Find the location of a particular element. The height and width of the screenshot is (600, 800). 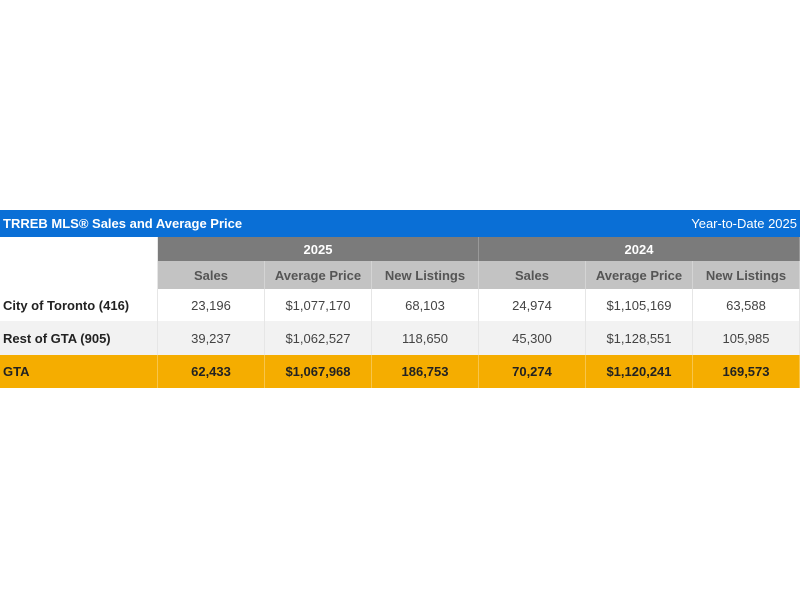

table-cell: 105,985 is located at coordinates (746, 338).